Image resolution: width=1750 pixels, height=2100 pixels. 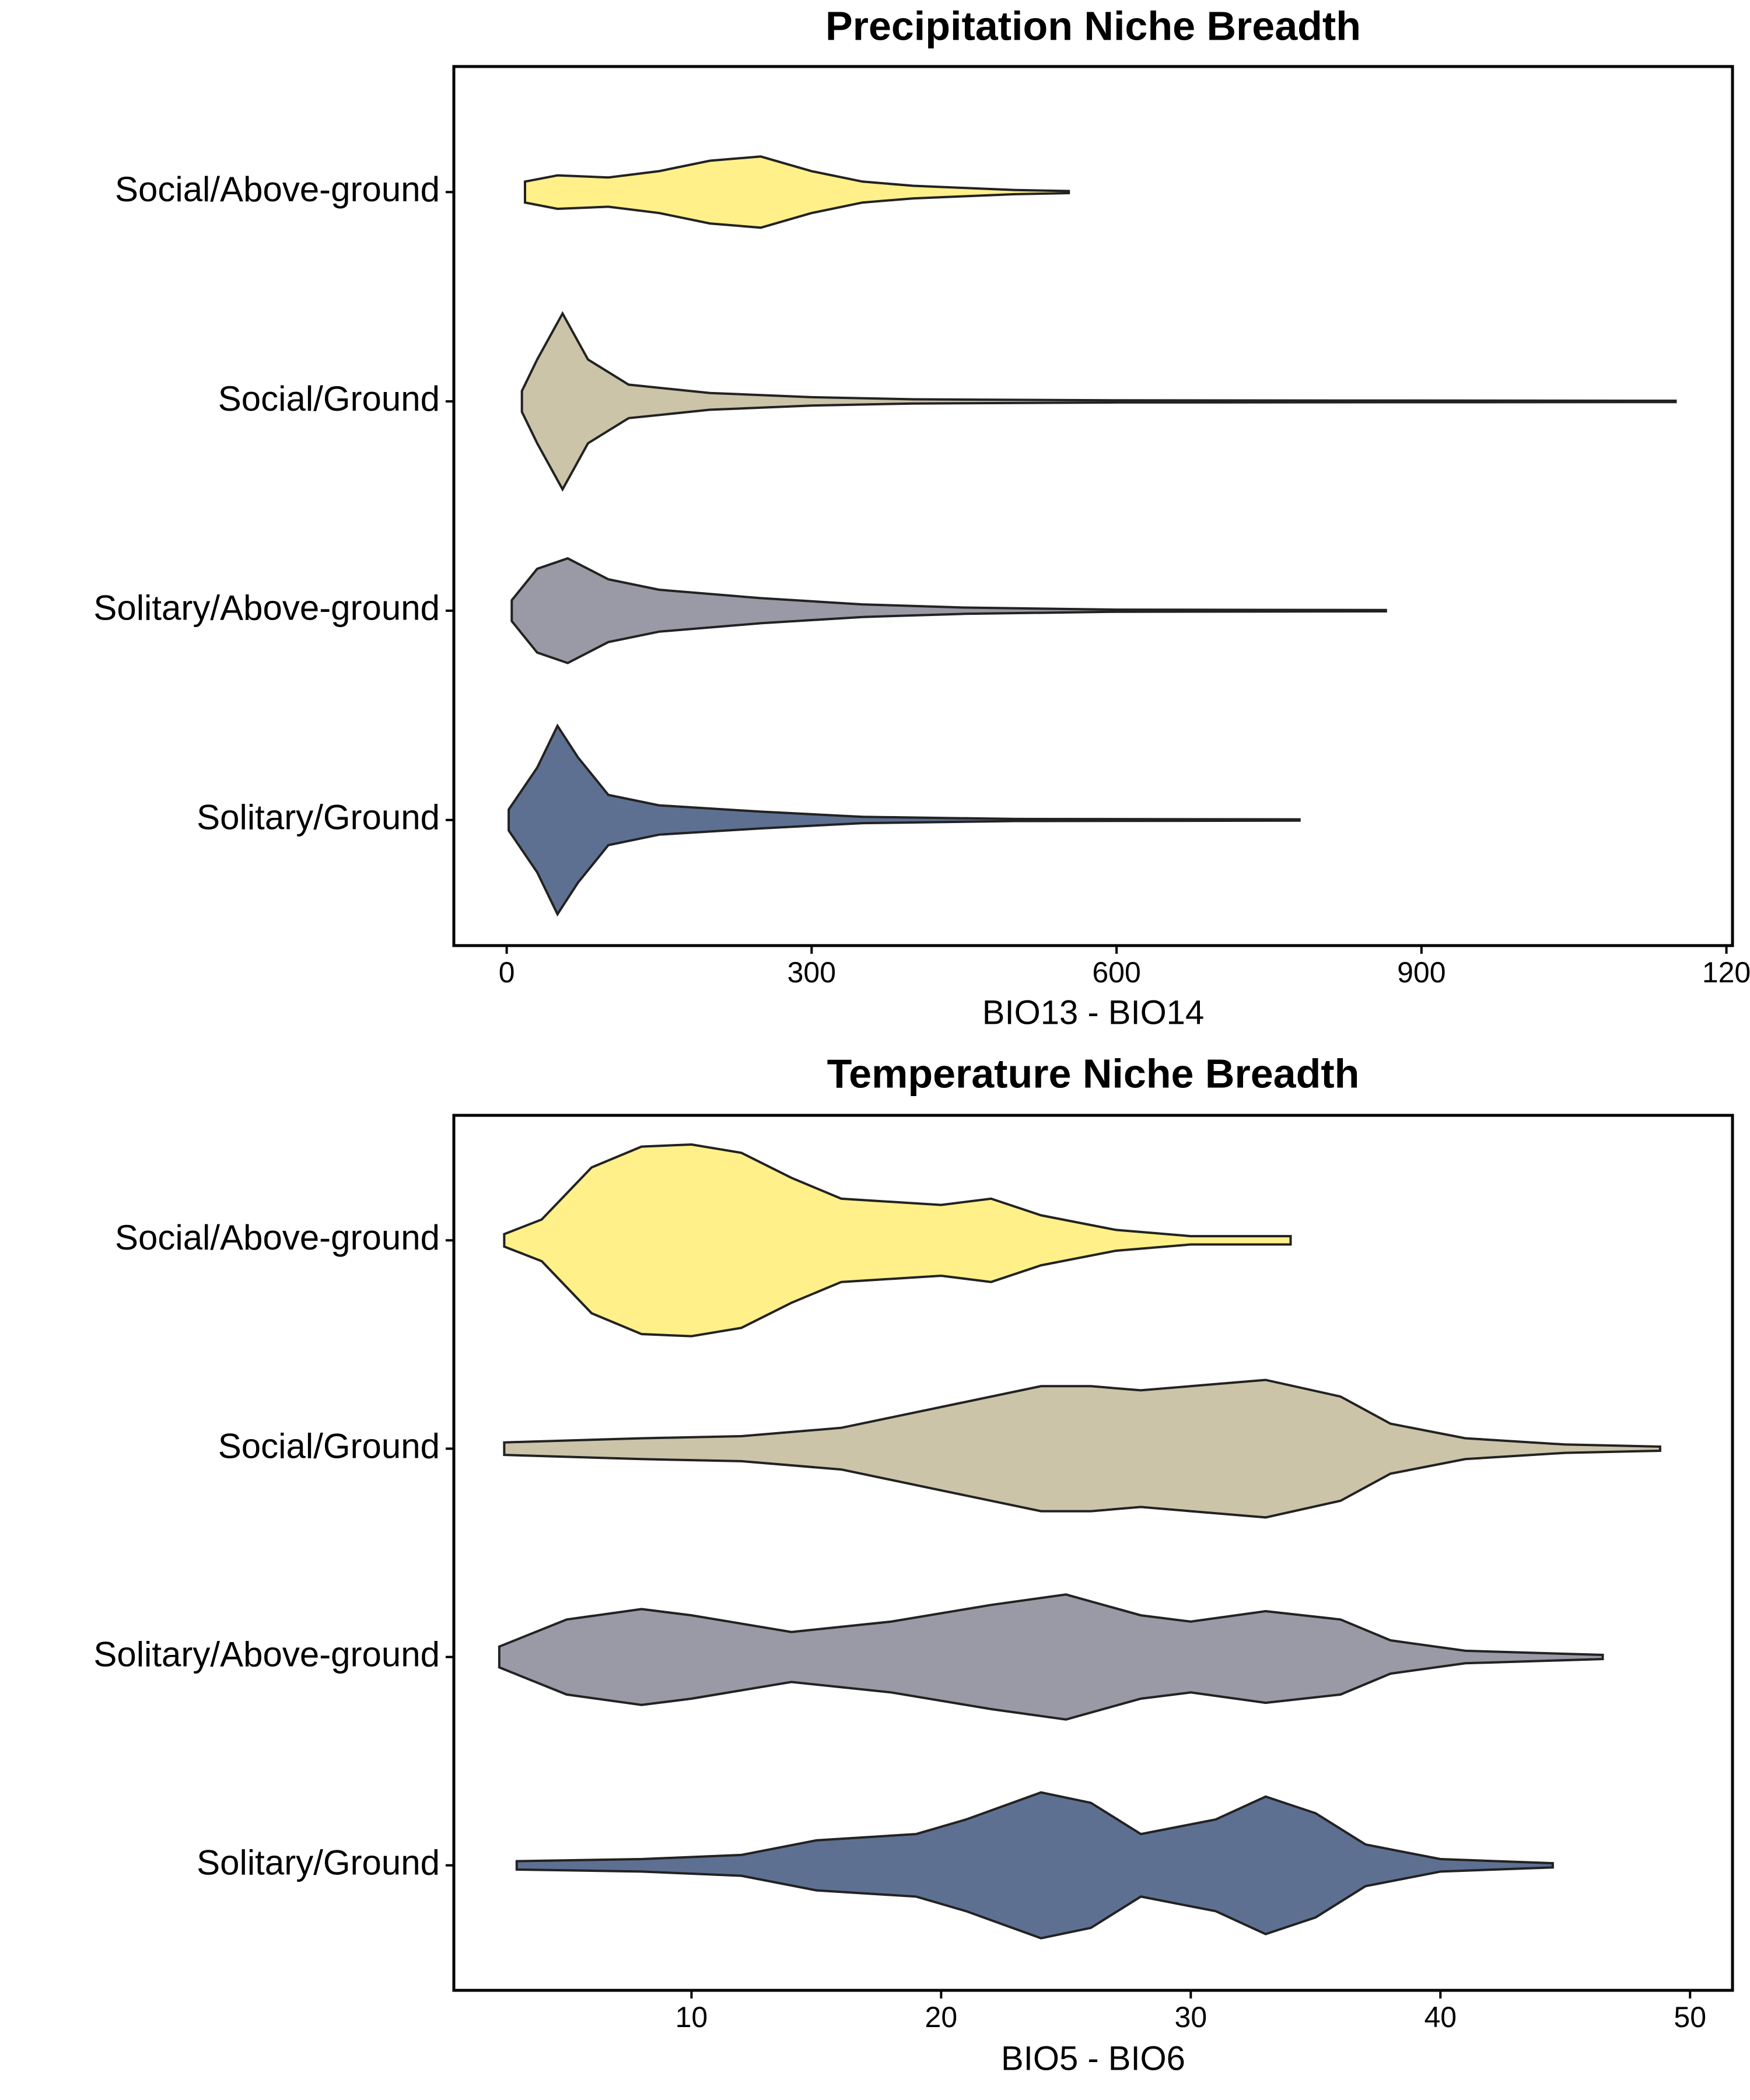 What do you see at coordinates (692, 2017) in the screenshot?
I see `x-tick-label: 10` at bounding box center [692, 2017].